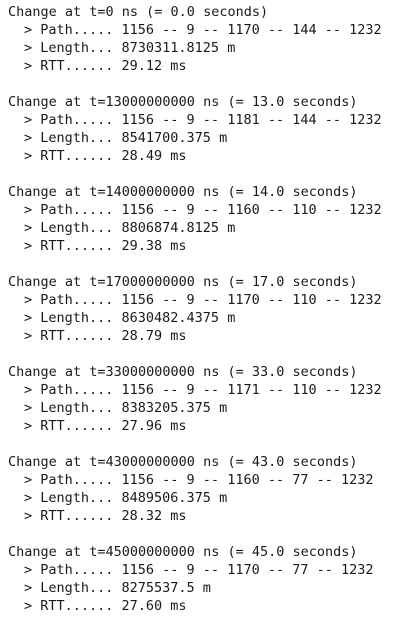  I want to click on rtt-line: > RTT...... 28.49 ms, so click(105, 156).